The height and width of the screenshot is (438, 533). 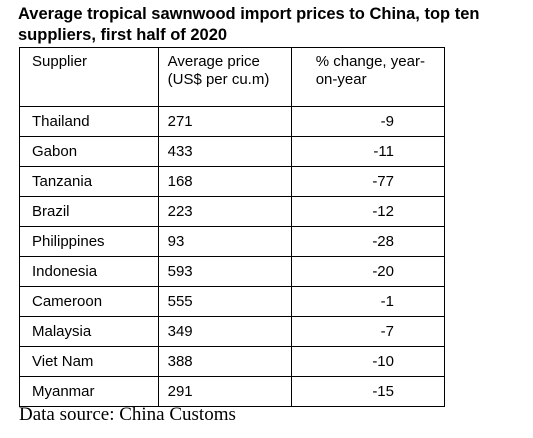 What do you see at coordinates (224, 271) in the screenshot?
I see `price-cell: 593` at bounding box center [224, 271].